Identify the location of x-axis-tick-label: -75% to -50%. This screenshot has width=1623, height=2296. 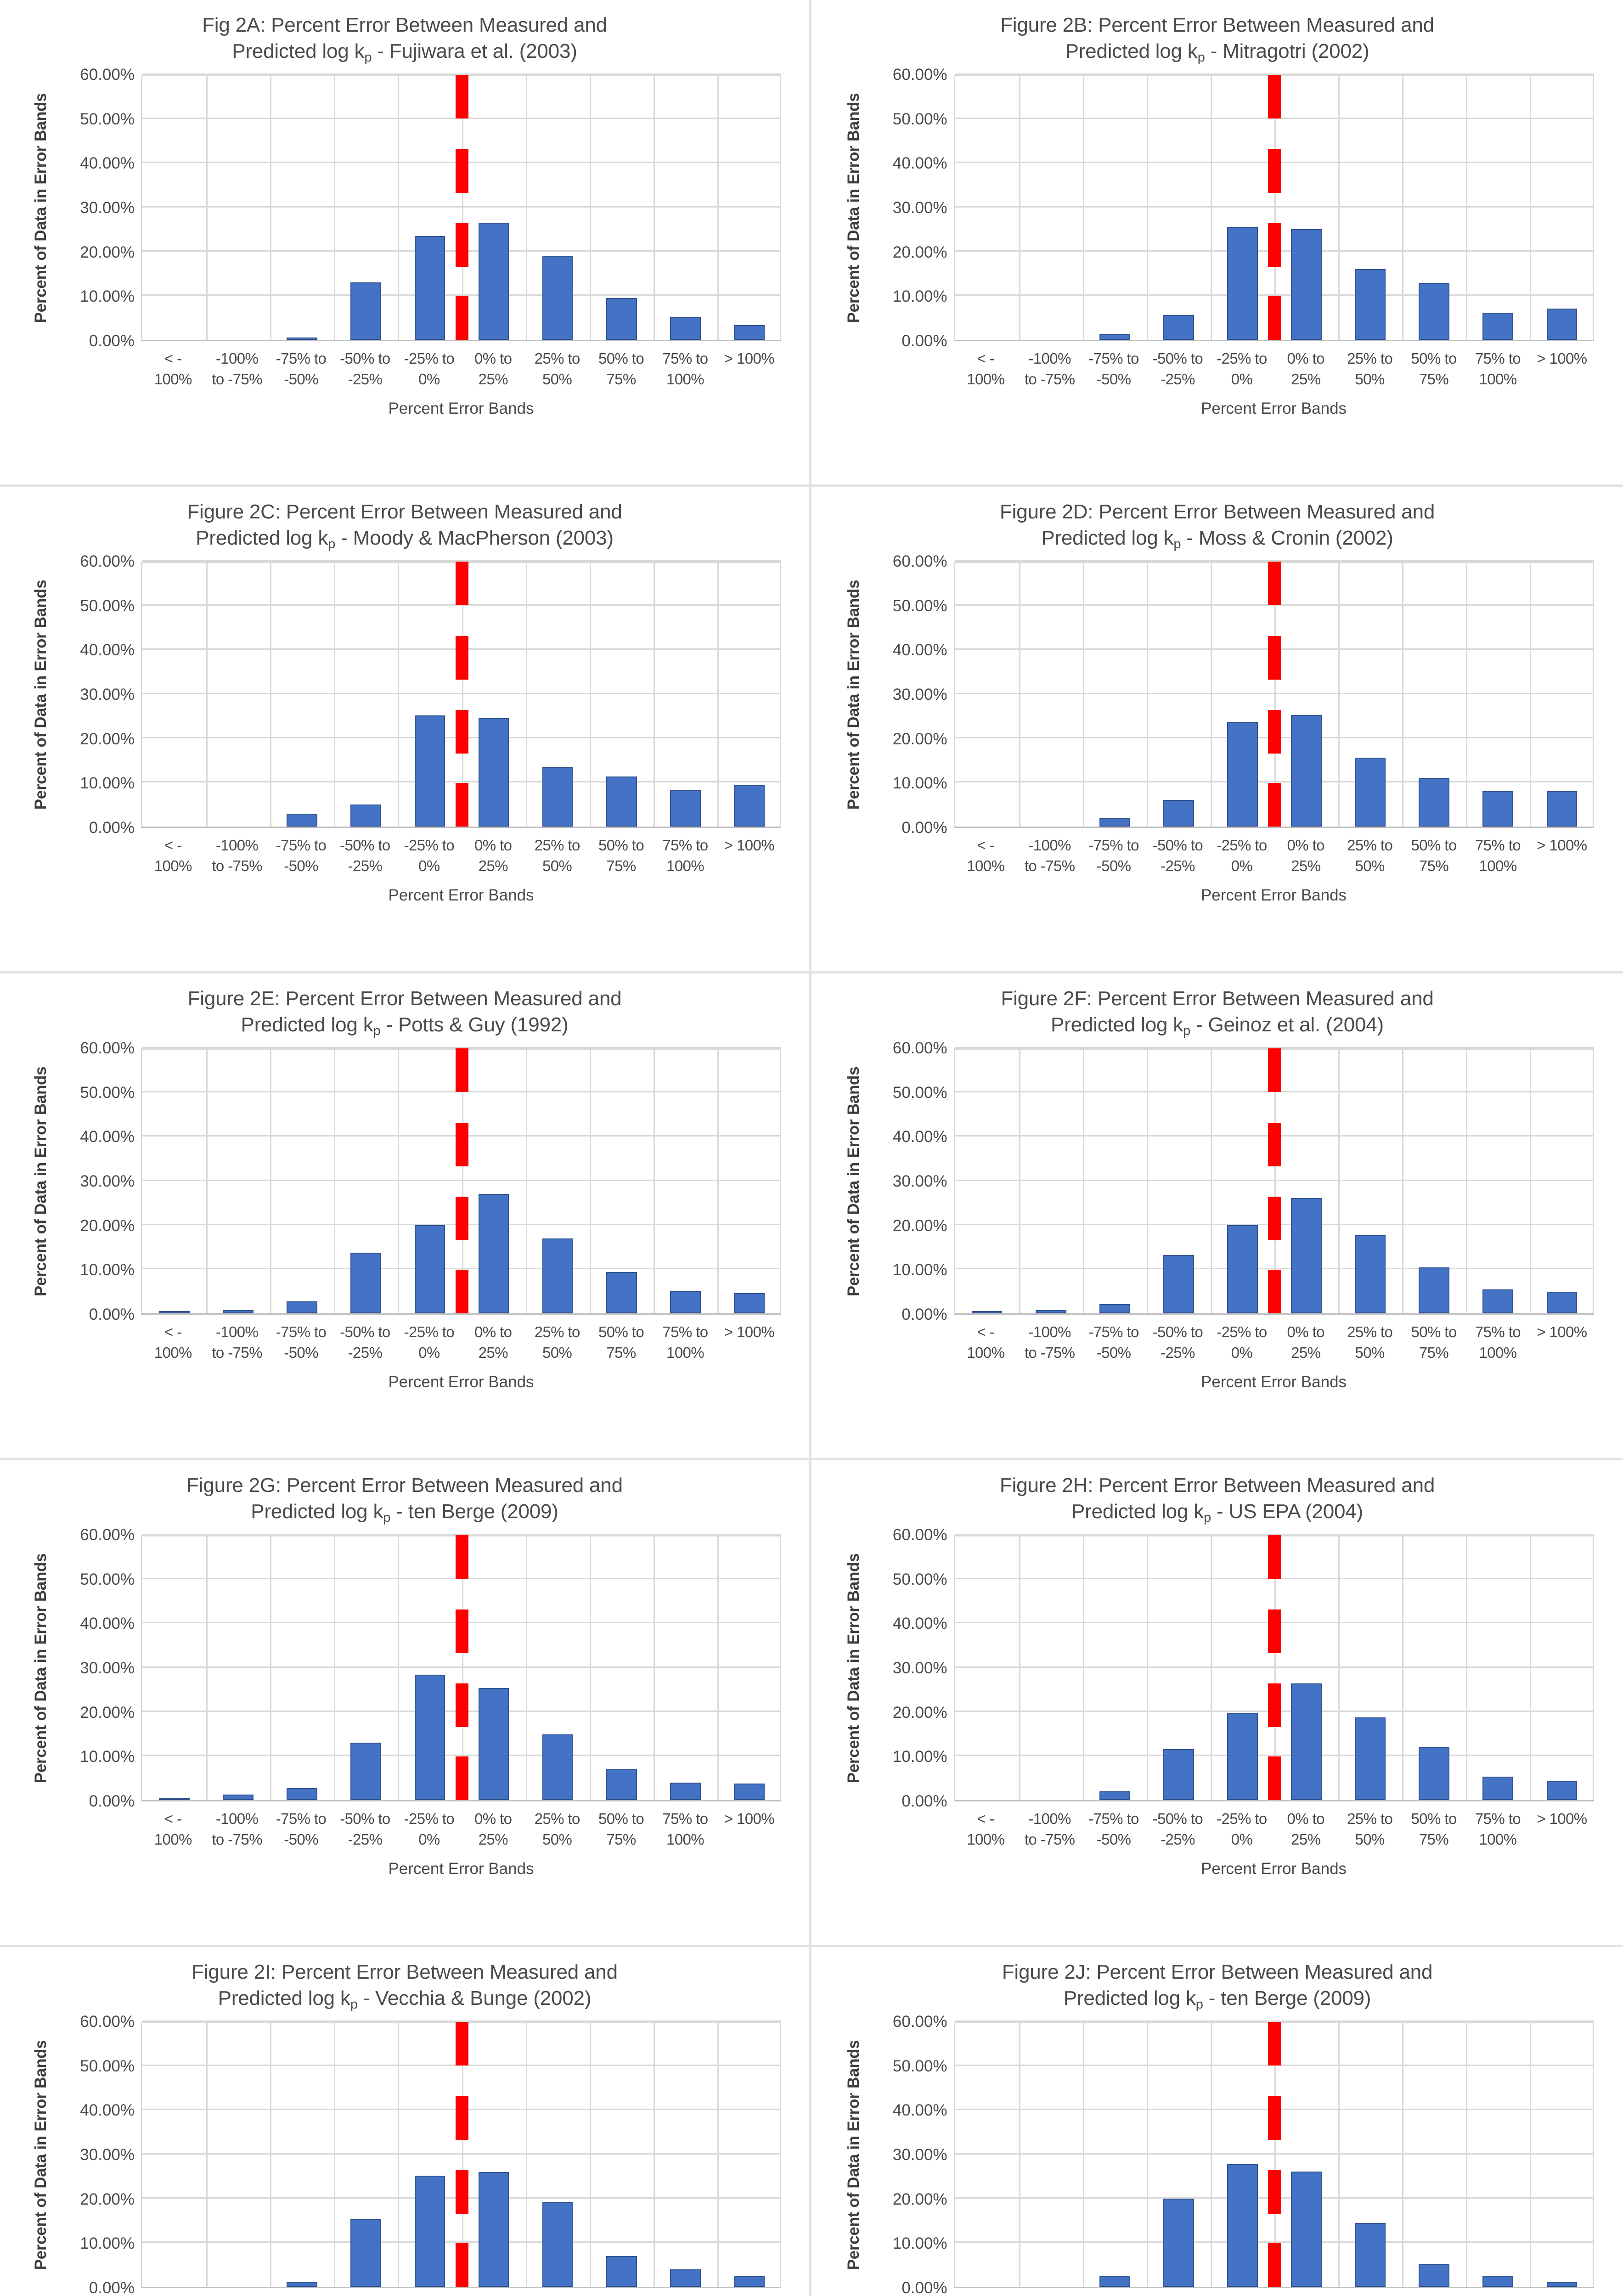
(301, 1829).